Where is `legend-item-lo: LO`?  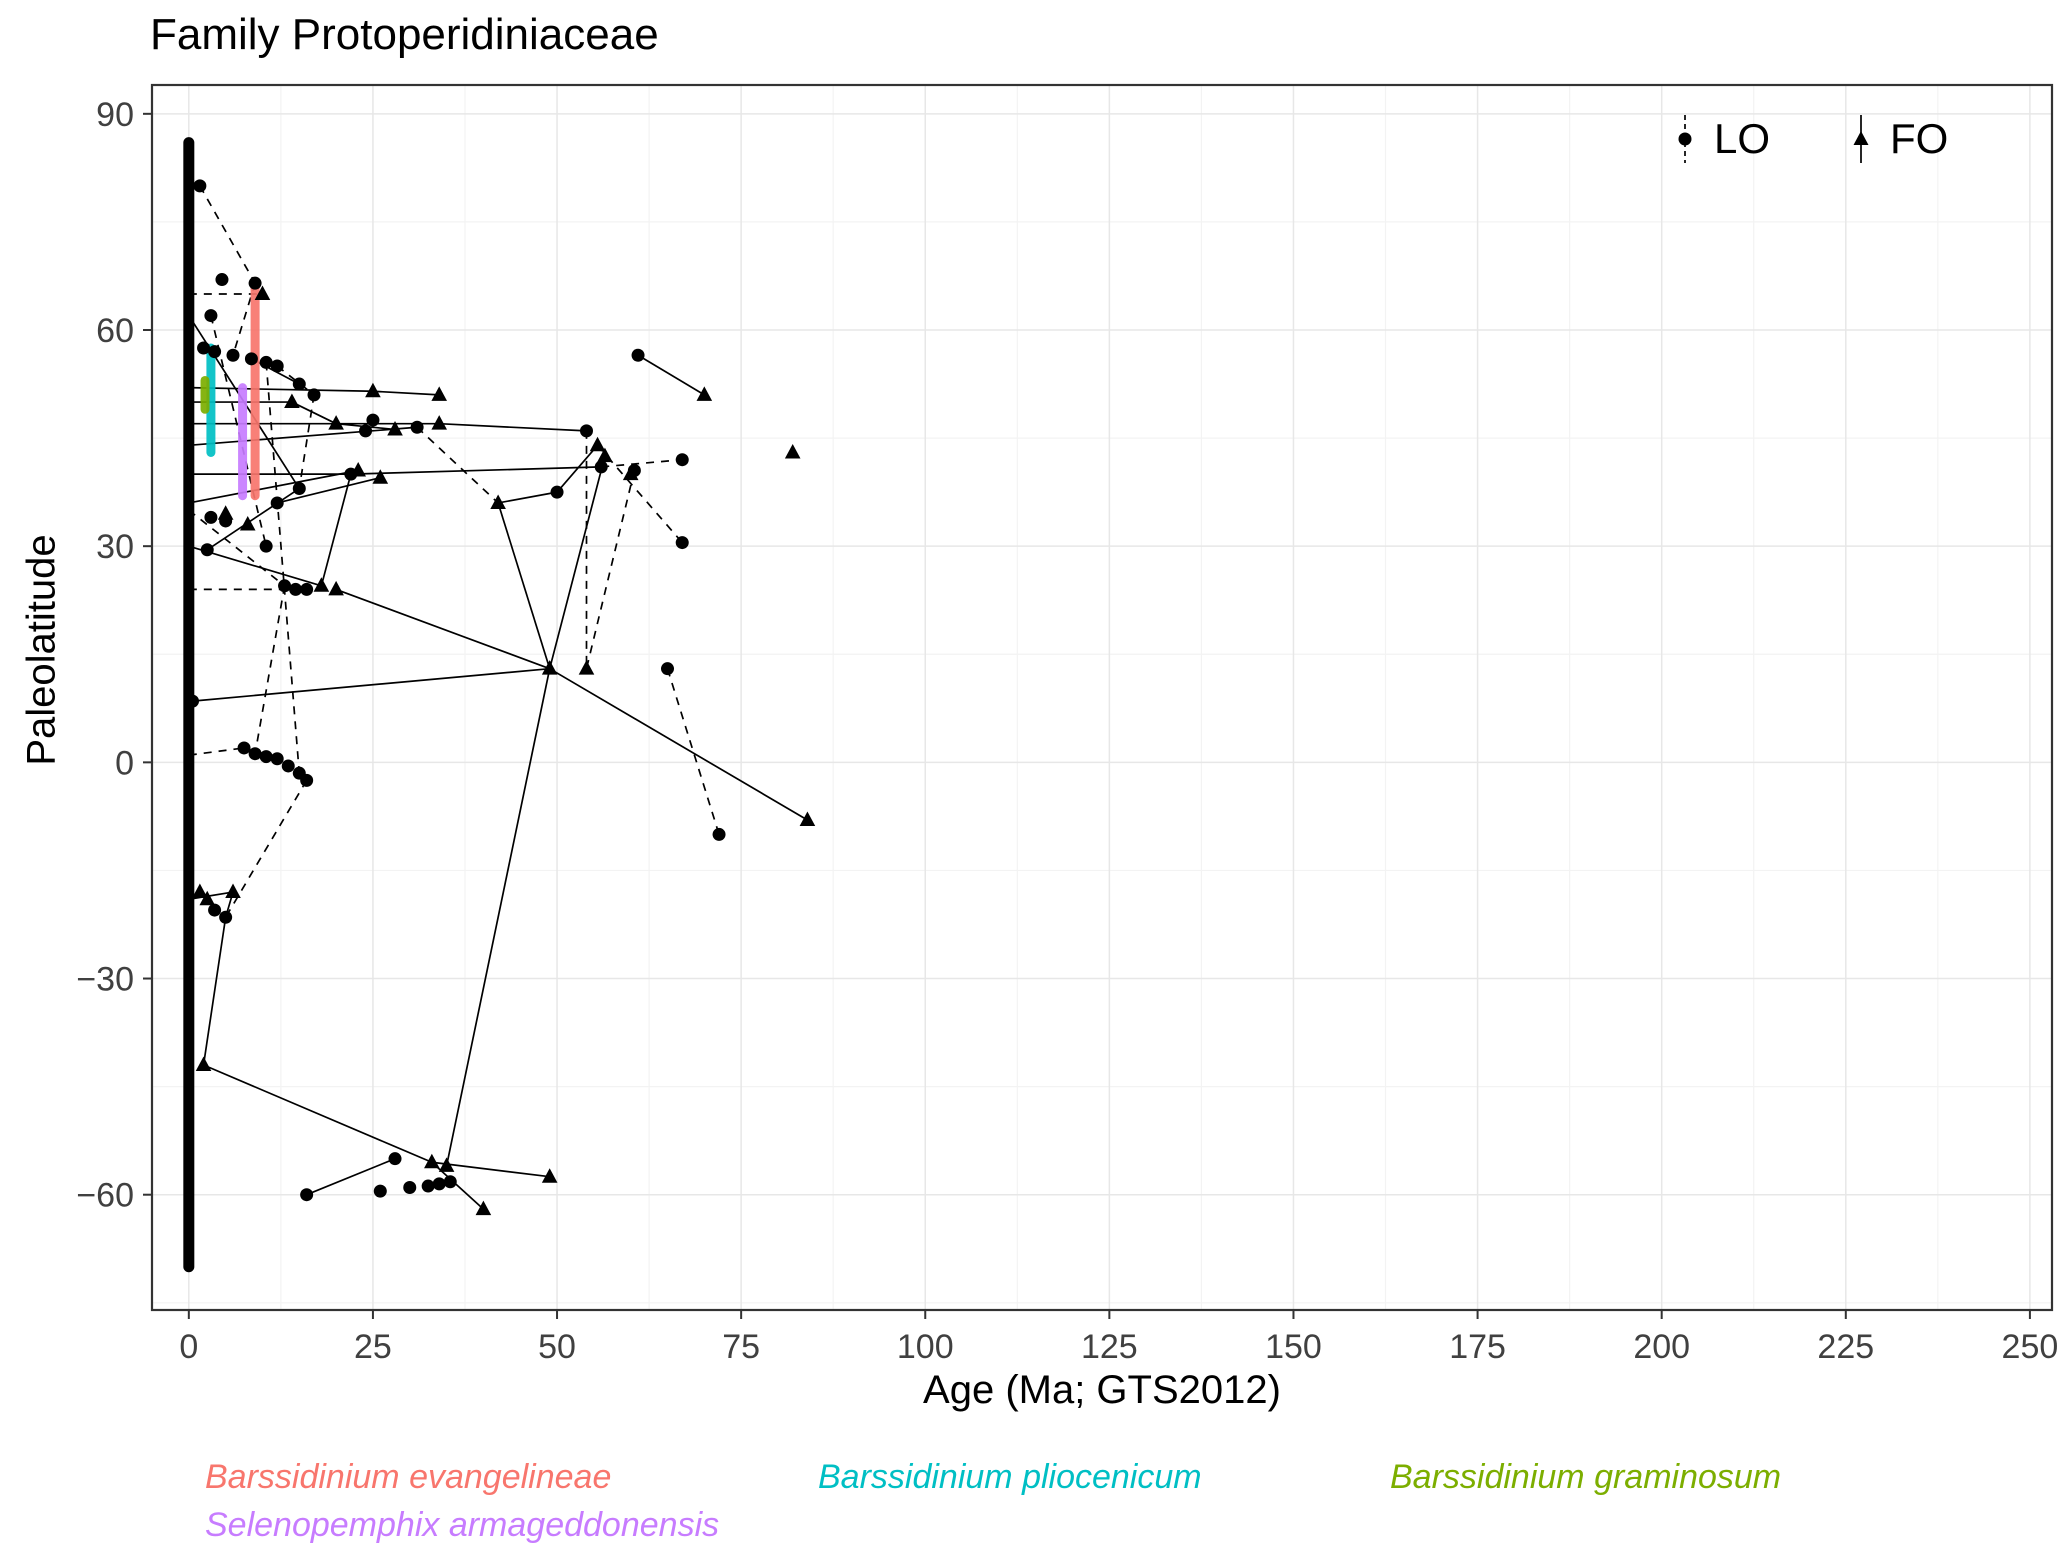 legend-item-lo: LO is located at coordinates (1721, 139).